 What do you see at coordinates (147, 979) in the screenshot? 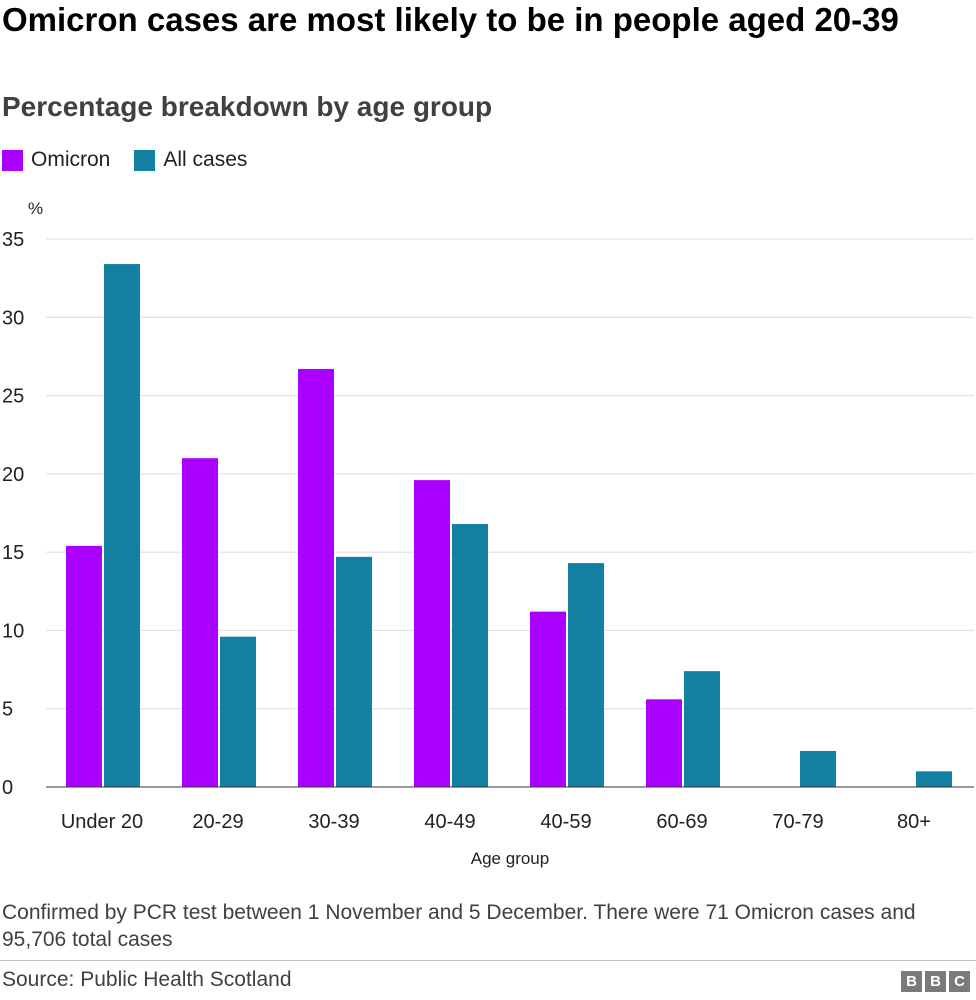
I see `chart-source: Source: Public Health Scotland` at bounding box center [147, 979].